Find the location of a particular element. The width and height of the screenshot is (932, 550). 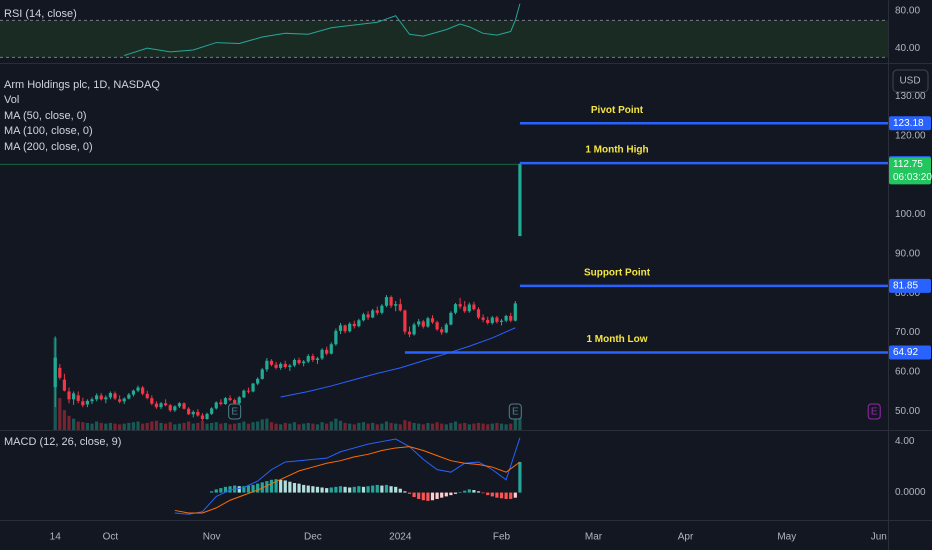

ma-line is located at coordinates (398, 362).